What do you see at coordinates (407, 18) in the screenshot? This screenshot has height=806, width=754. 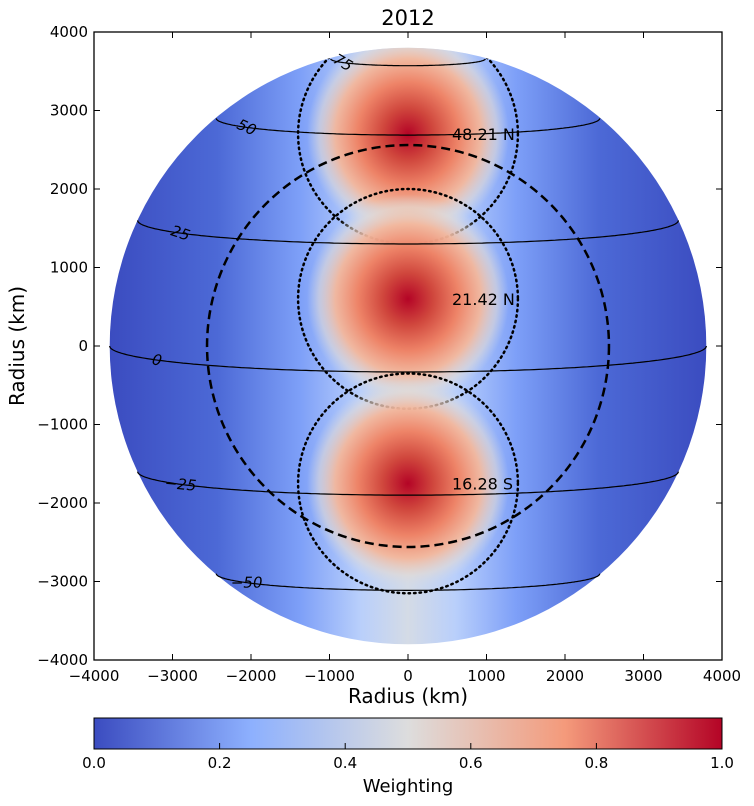 I see `chart-title: 2012` at bounding box center [407, 18].